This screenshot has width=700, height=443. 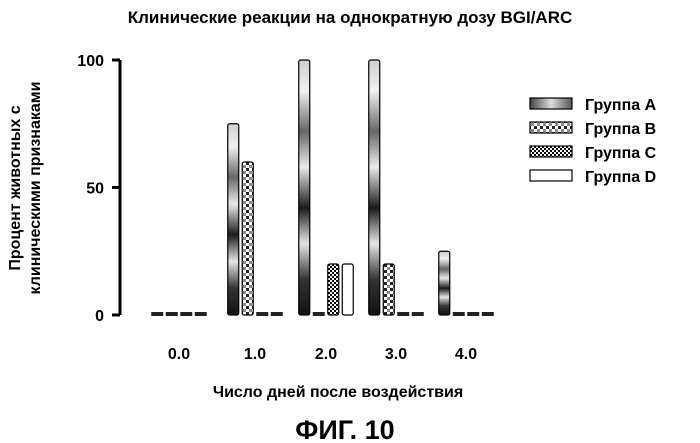 What do you see at coordinates (444, 283) in the screenshot?
I see `bar-группа-a-4.0` at bounding box center [444, 283].